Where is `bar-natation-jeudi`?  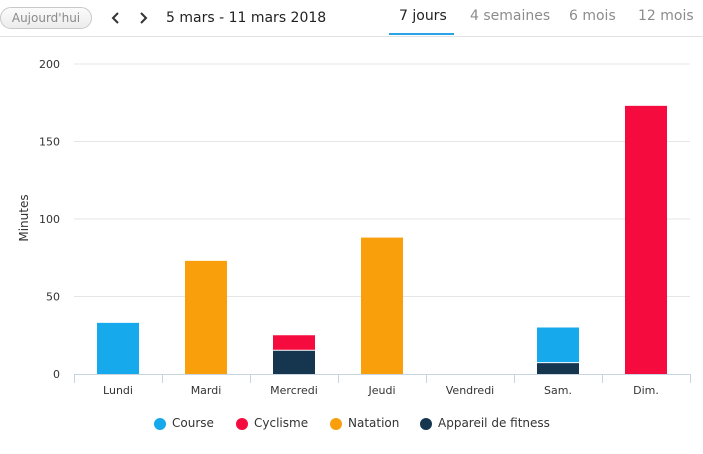
bar-natation-jeudi is located at coordinates (382, 305).